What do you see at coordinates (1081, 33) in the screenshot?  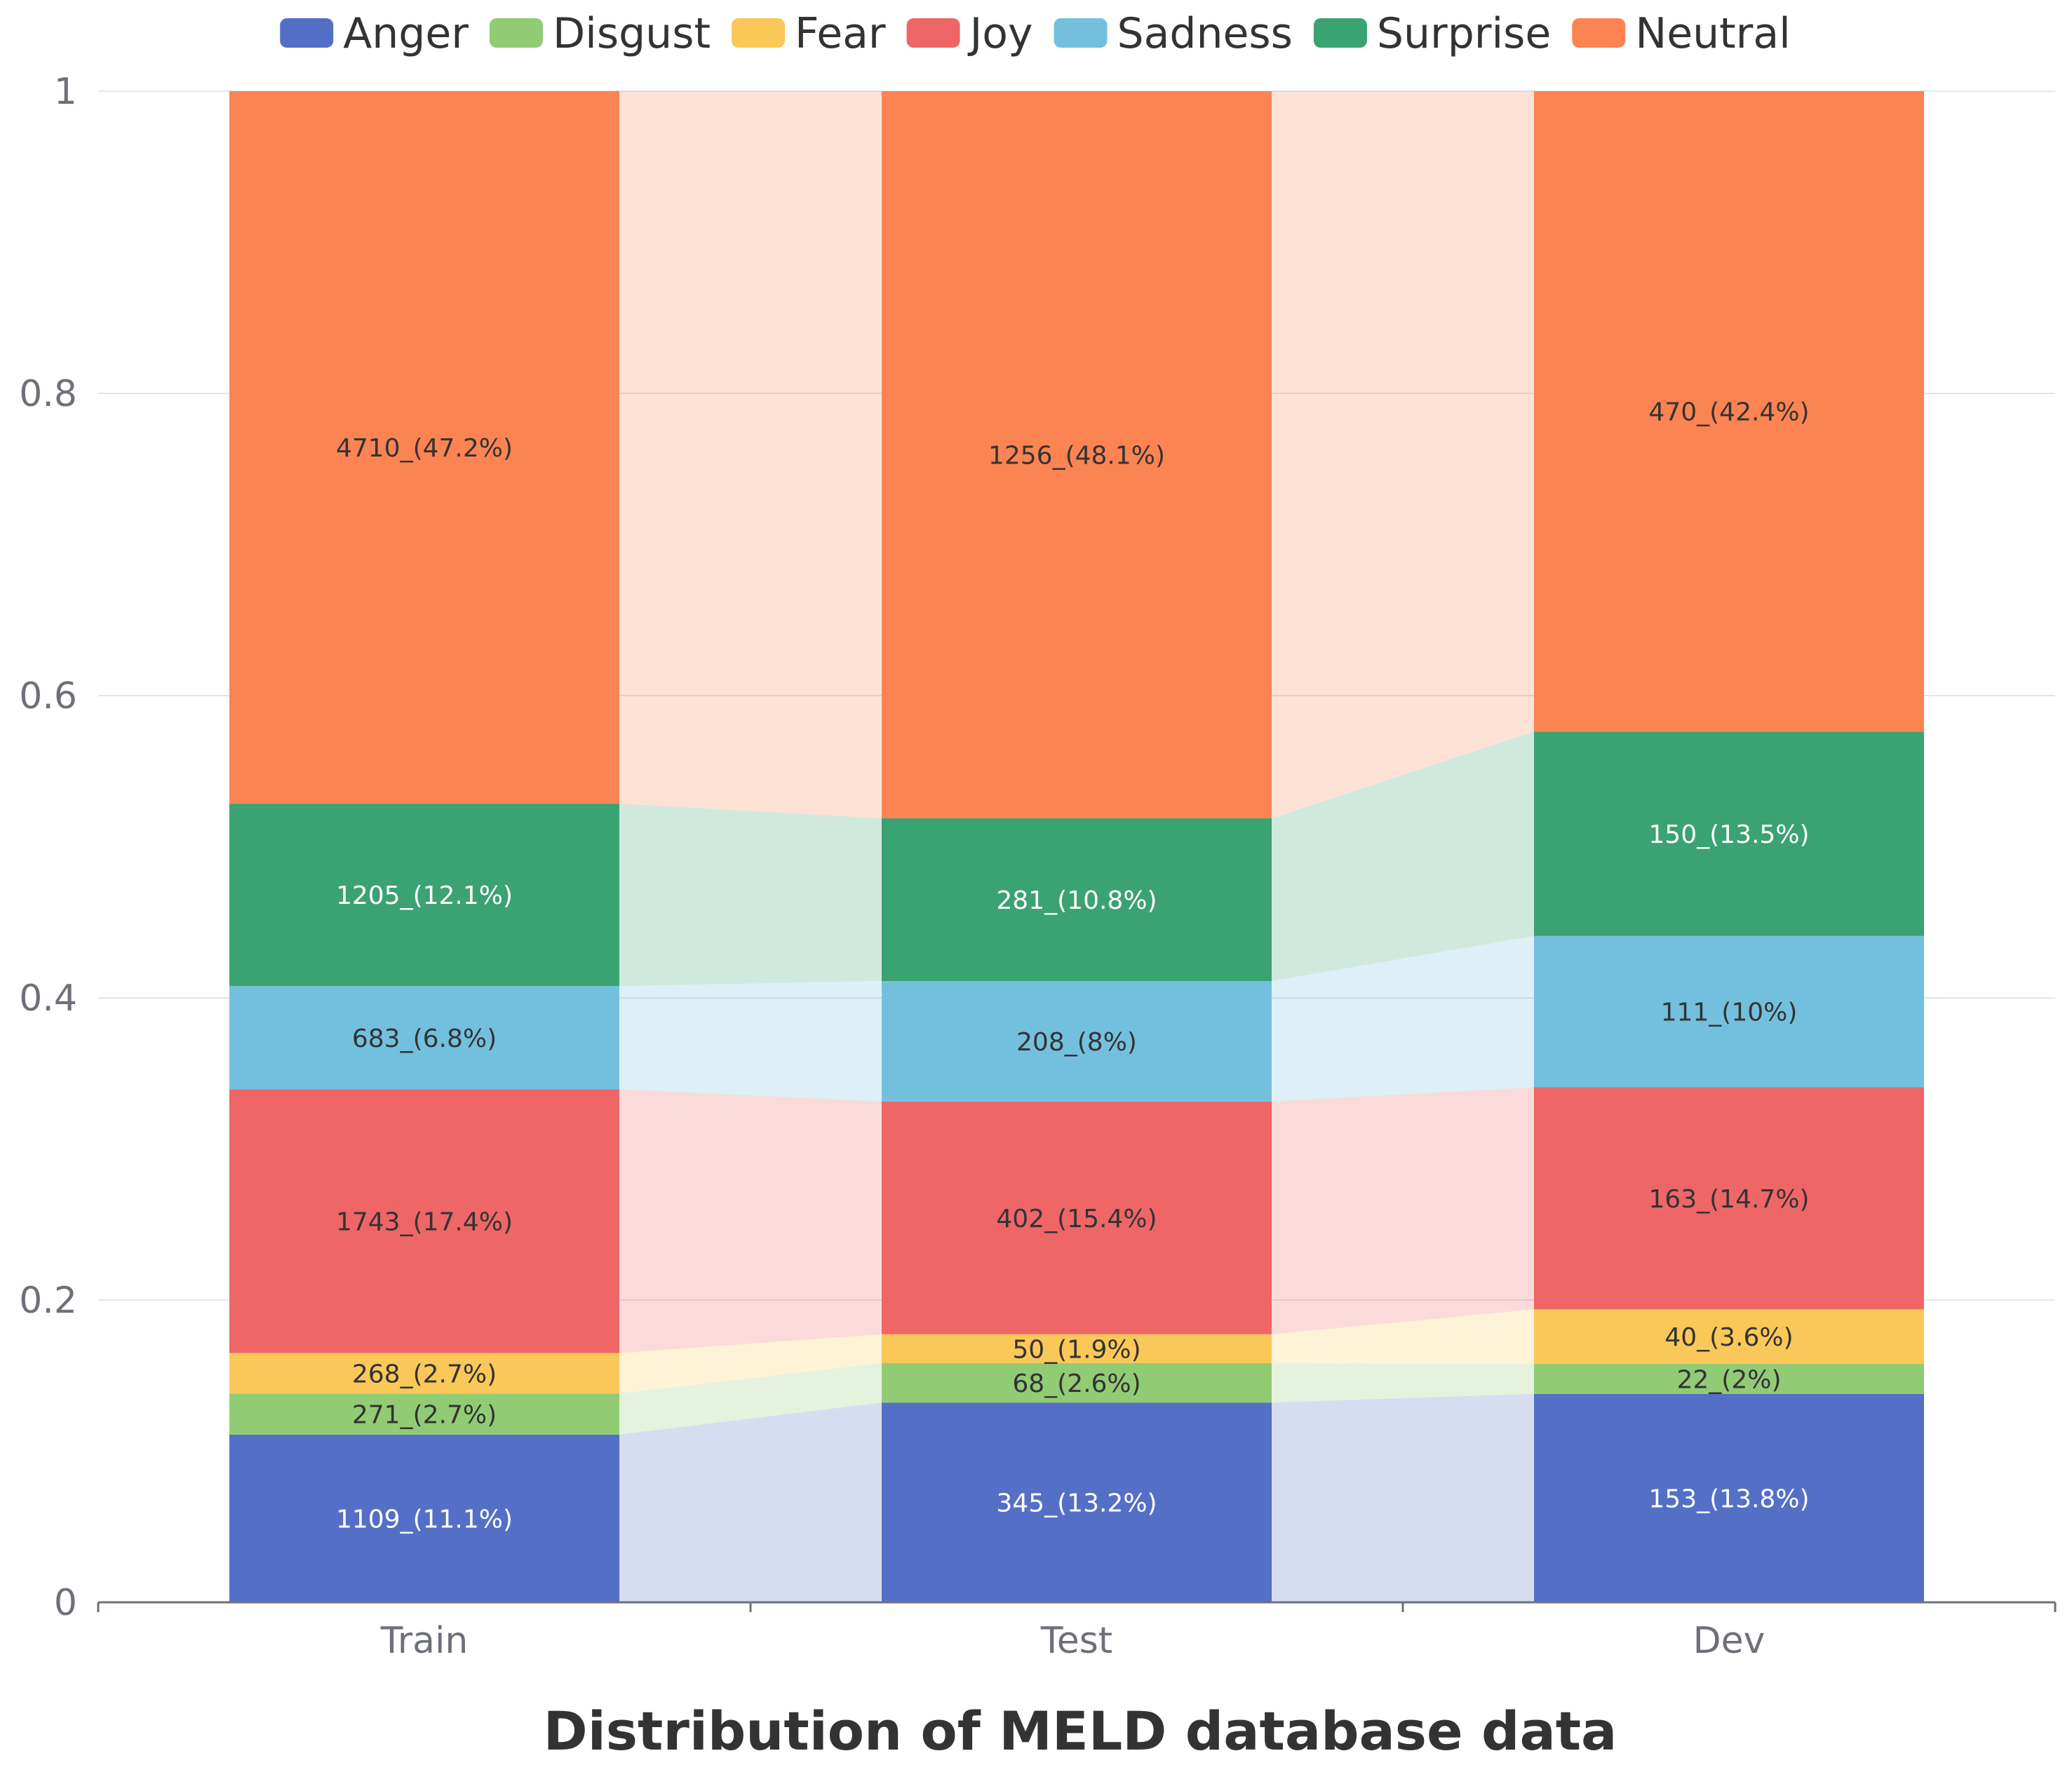 I see `legend-swatch-sadness` at bounding box center [1081, 33].